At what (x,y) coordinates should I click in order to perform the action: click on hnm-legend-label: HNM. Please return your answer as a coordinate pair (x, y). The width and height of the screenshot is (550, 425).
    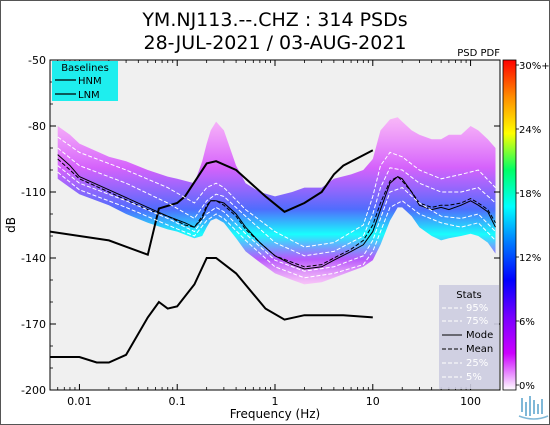
    Looking at the image, I should click on (90, 81).